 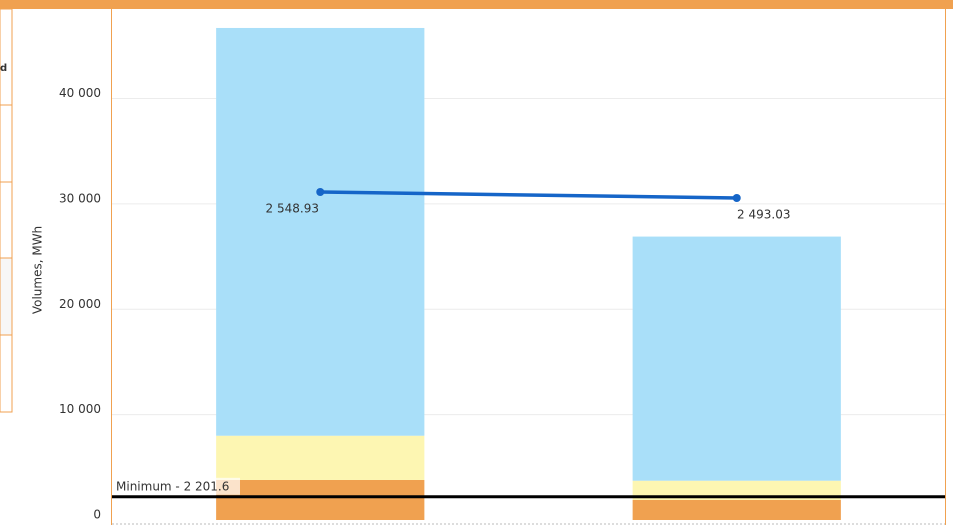 What do you see at coordinates (80, 409) in the screenshot?
I see `y-tick-label: 10 000` at bounding box center [80, 409].